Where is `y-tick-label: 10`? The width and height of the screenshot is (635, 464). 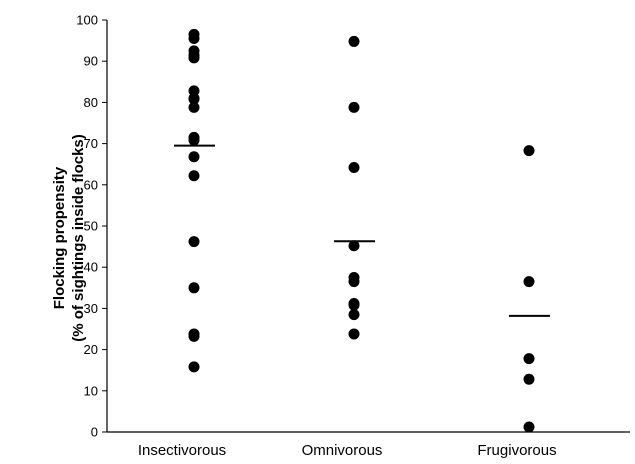 y-tick-label: 10 is located at coordinates (91, 390).